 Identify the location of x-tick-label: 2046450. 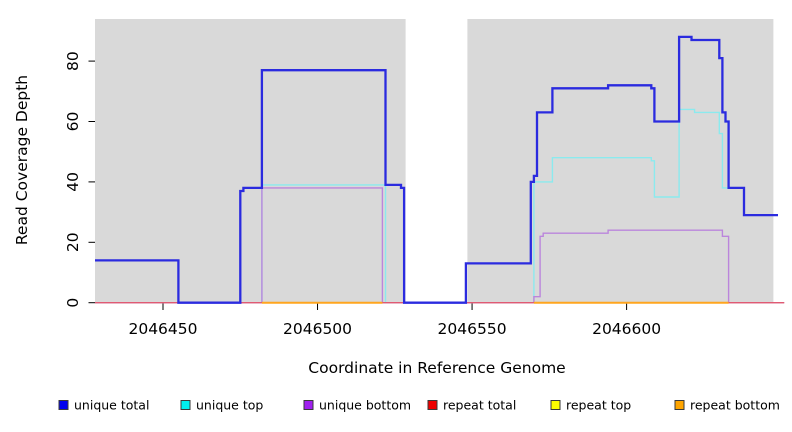
(162, 329).